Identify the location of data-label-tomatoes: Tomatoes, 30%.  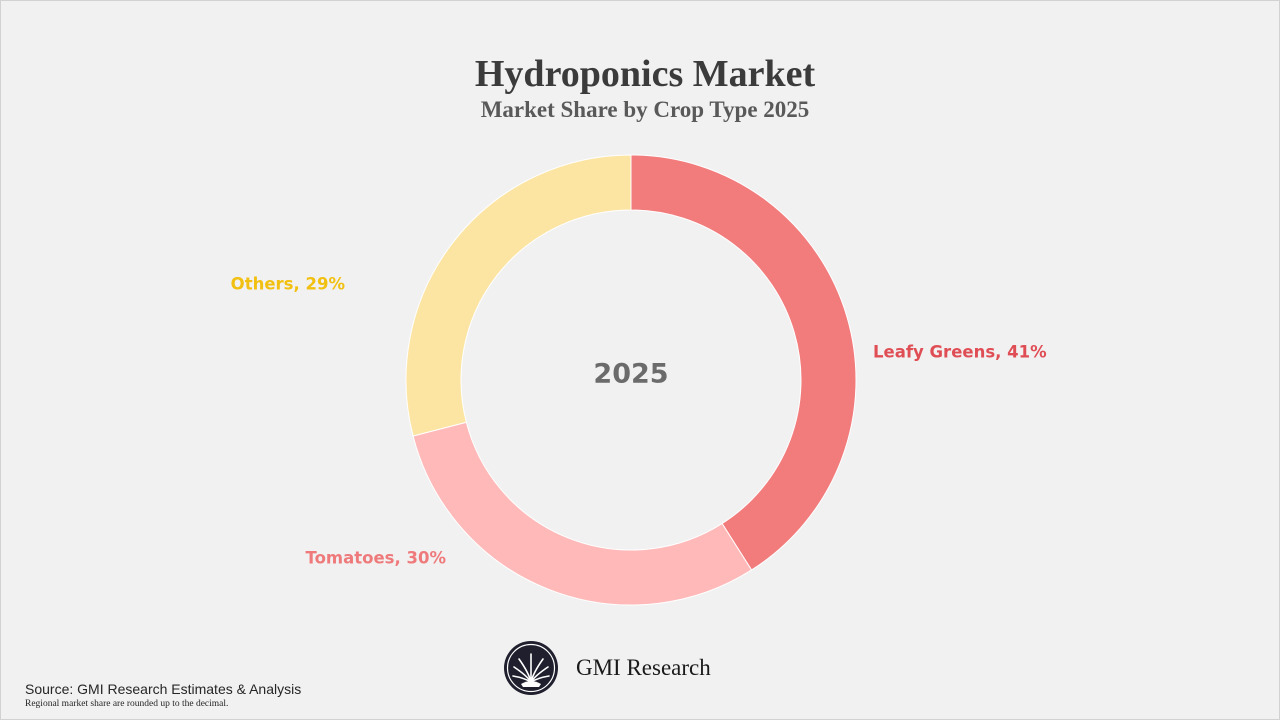
(376, 558).